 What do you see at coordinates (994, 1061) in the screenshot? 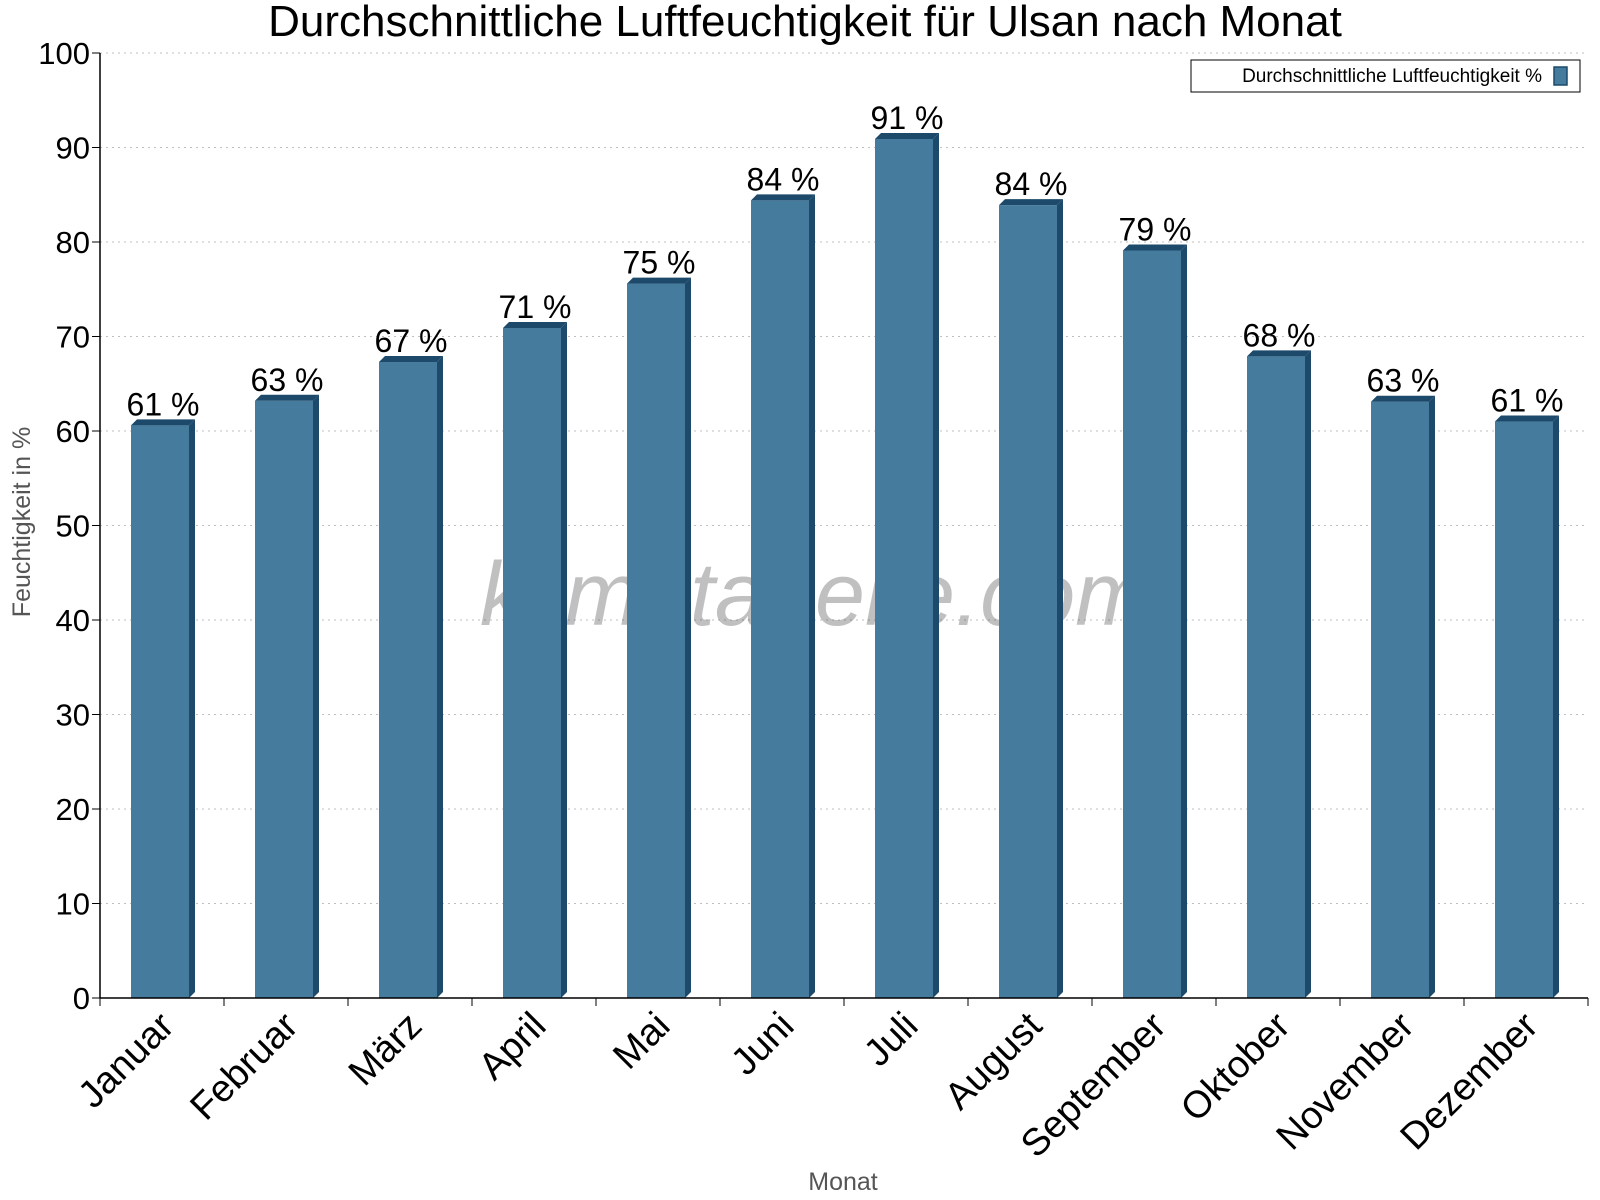
I see `x-tick-label: August` at bounding box center [994, 1061].